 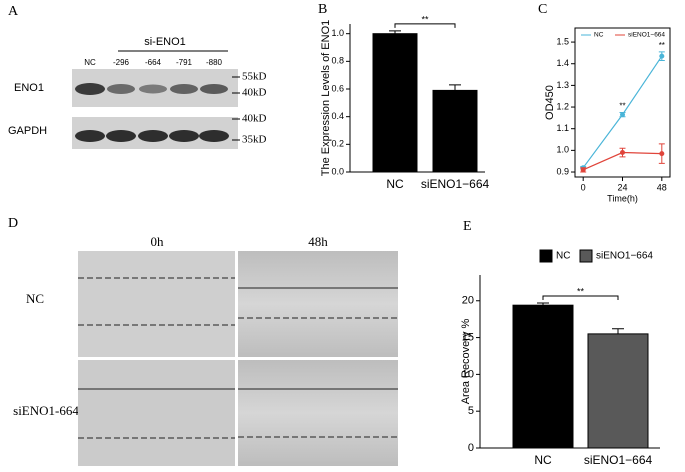 What do you see at coordinates (13, 223) in the screenshot?
I see `panel-label: D` at bounding box center [13, 223].